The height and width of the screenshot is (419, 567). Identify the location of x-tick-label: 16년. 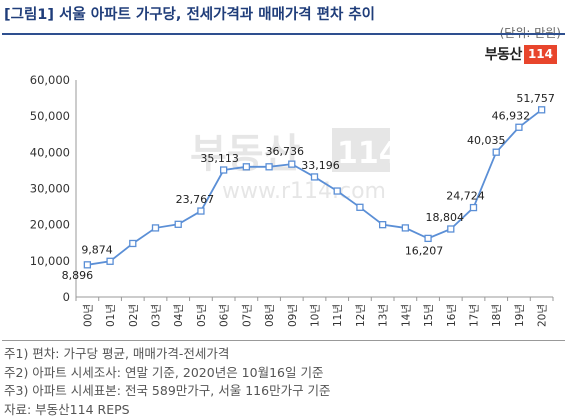
(452, 315).